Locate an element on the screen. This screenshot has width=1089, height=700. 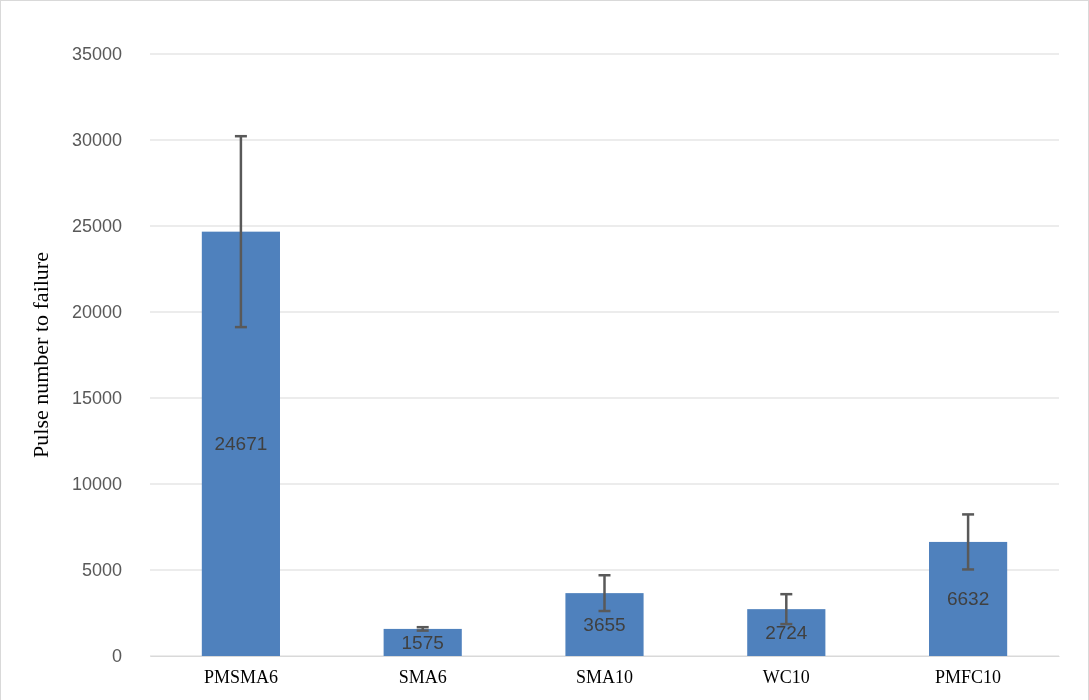
x-tick-label: SMA10 is located at coordinates (604, 676).